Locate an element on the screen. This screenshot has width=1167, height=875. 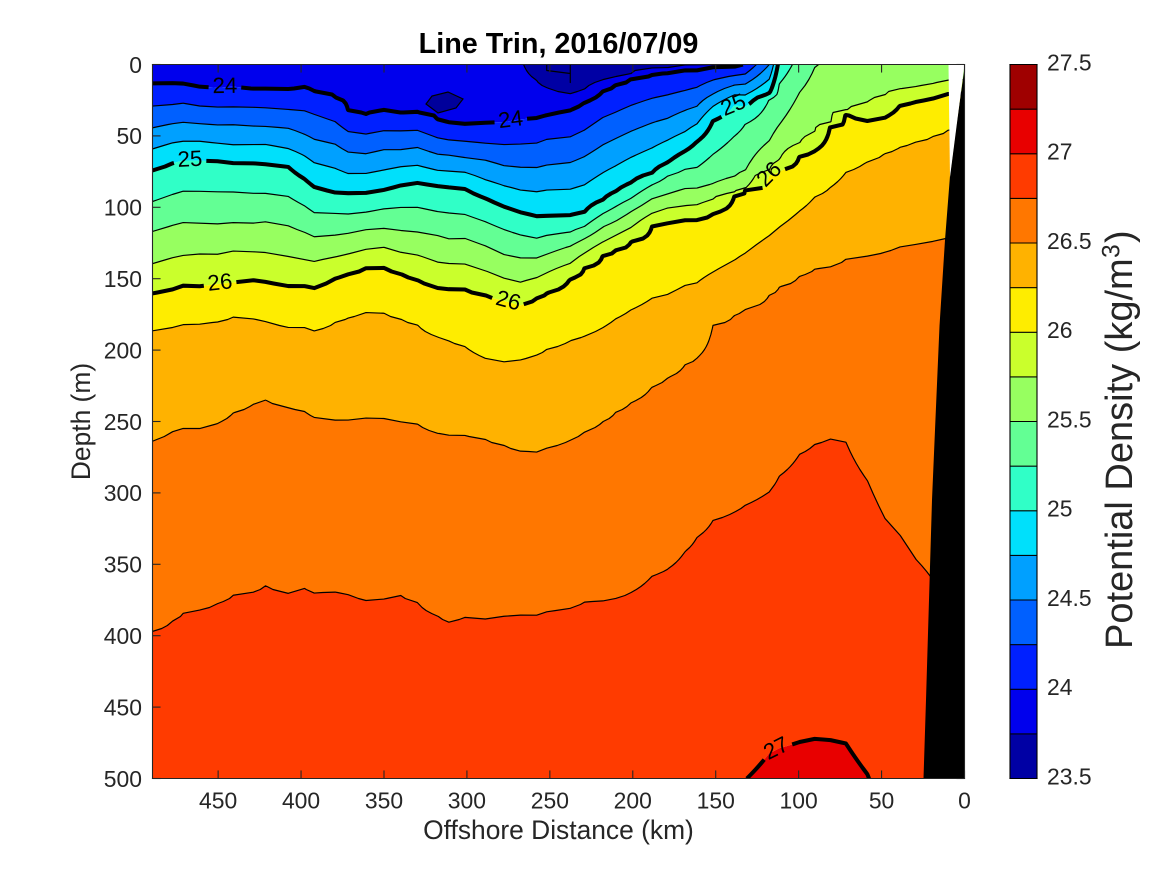
svg-text: Offshore Distance (km) is located at coordinates (558, 830).